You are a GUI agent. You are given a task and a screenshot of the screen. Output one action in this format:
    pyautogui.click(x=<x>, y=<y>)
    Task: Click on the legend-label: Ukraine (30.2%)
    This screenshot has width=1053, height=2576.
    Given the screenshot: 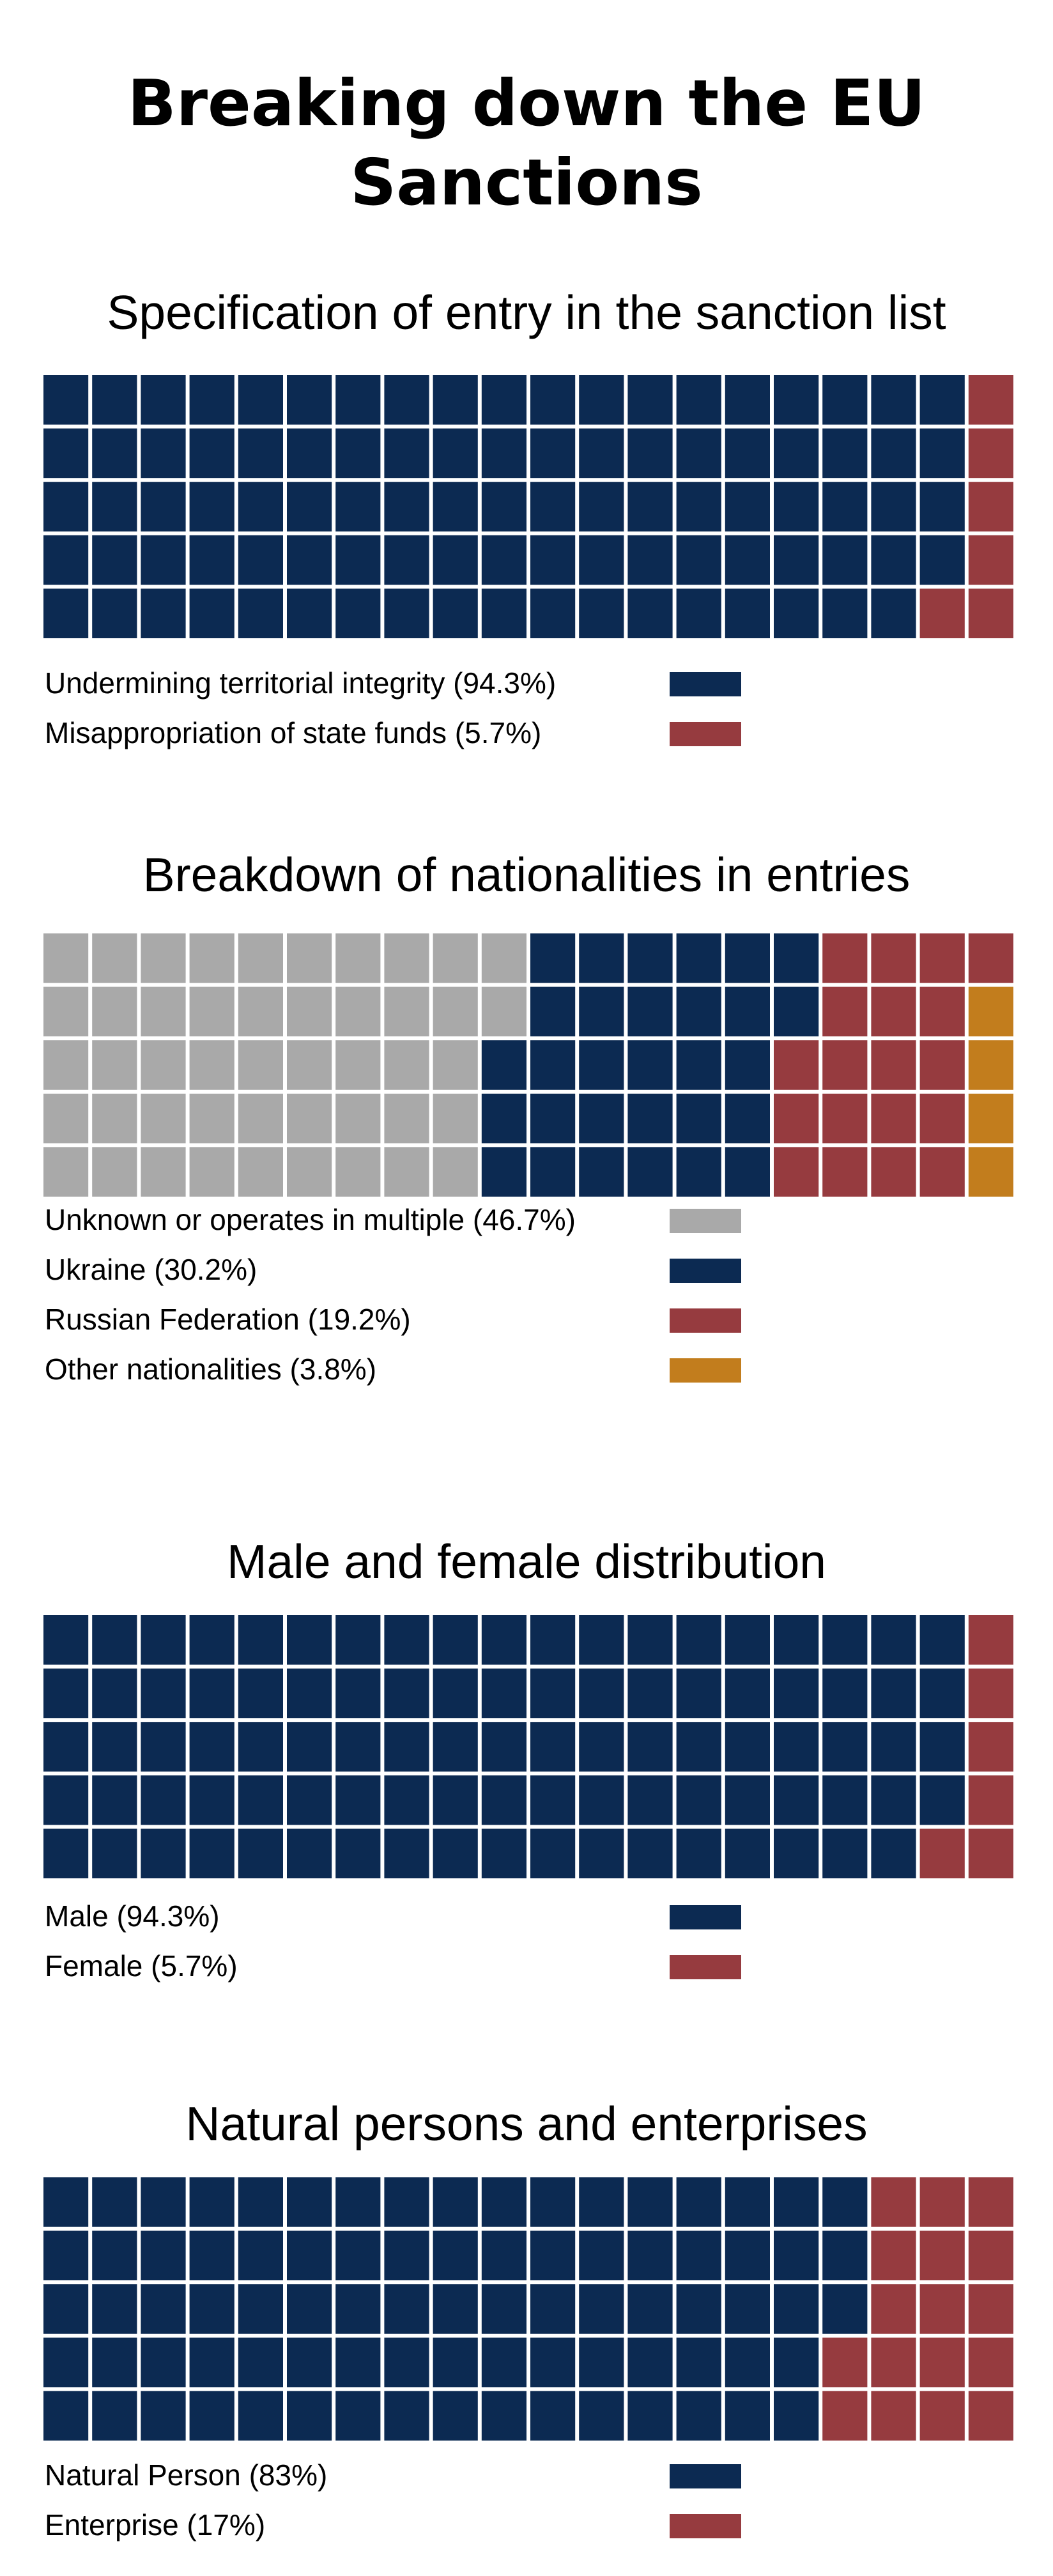 What is the action you would take?
    pyautogui.click(x=151, y=1269)
    